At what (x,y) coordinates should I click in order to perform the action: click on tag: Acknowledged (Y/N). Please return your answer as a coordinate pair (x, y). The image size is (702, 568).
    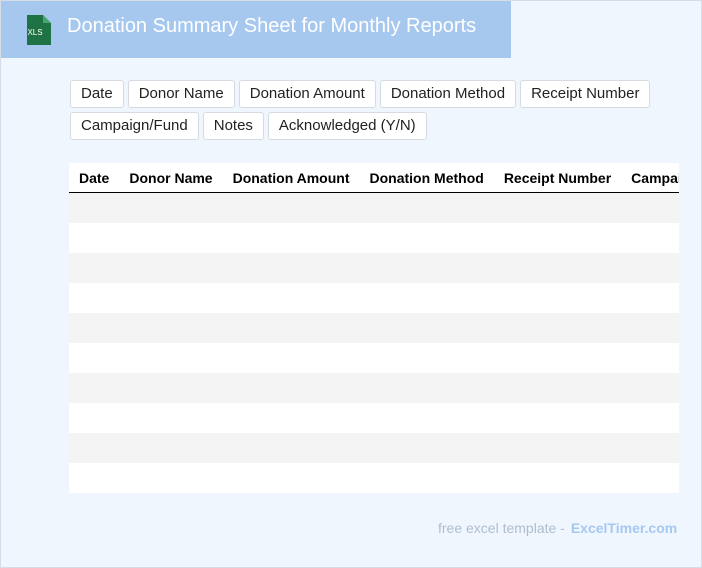
    Looking at the image, I should click on (347, 126).